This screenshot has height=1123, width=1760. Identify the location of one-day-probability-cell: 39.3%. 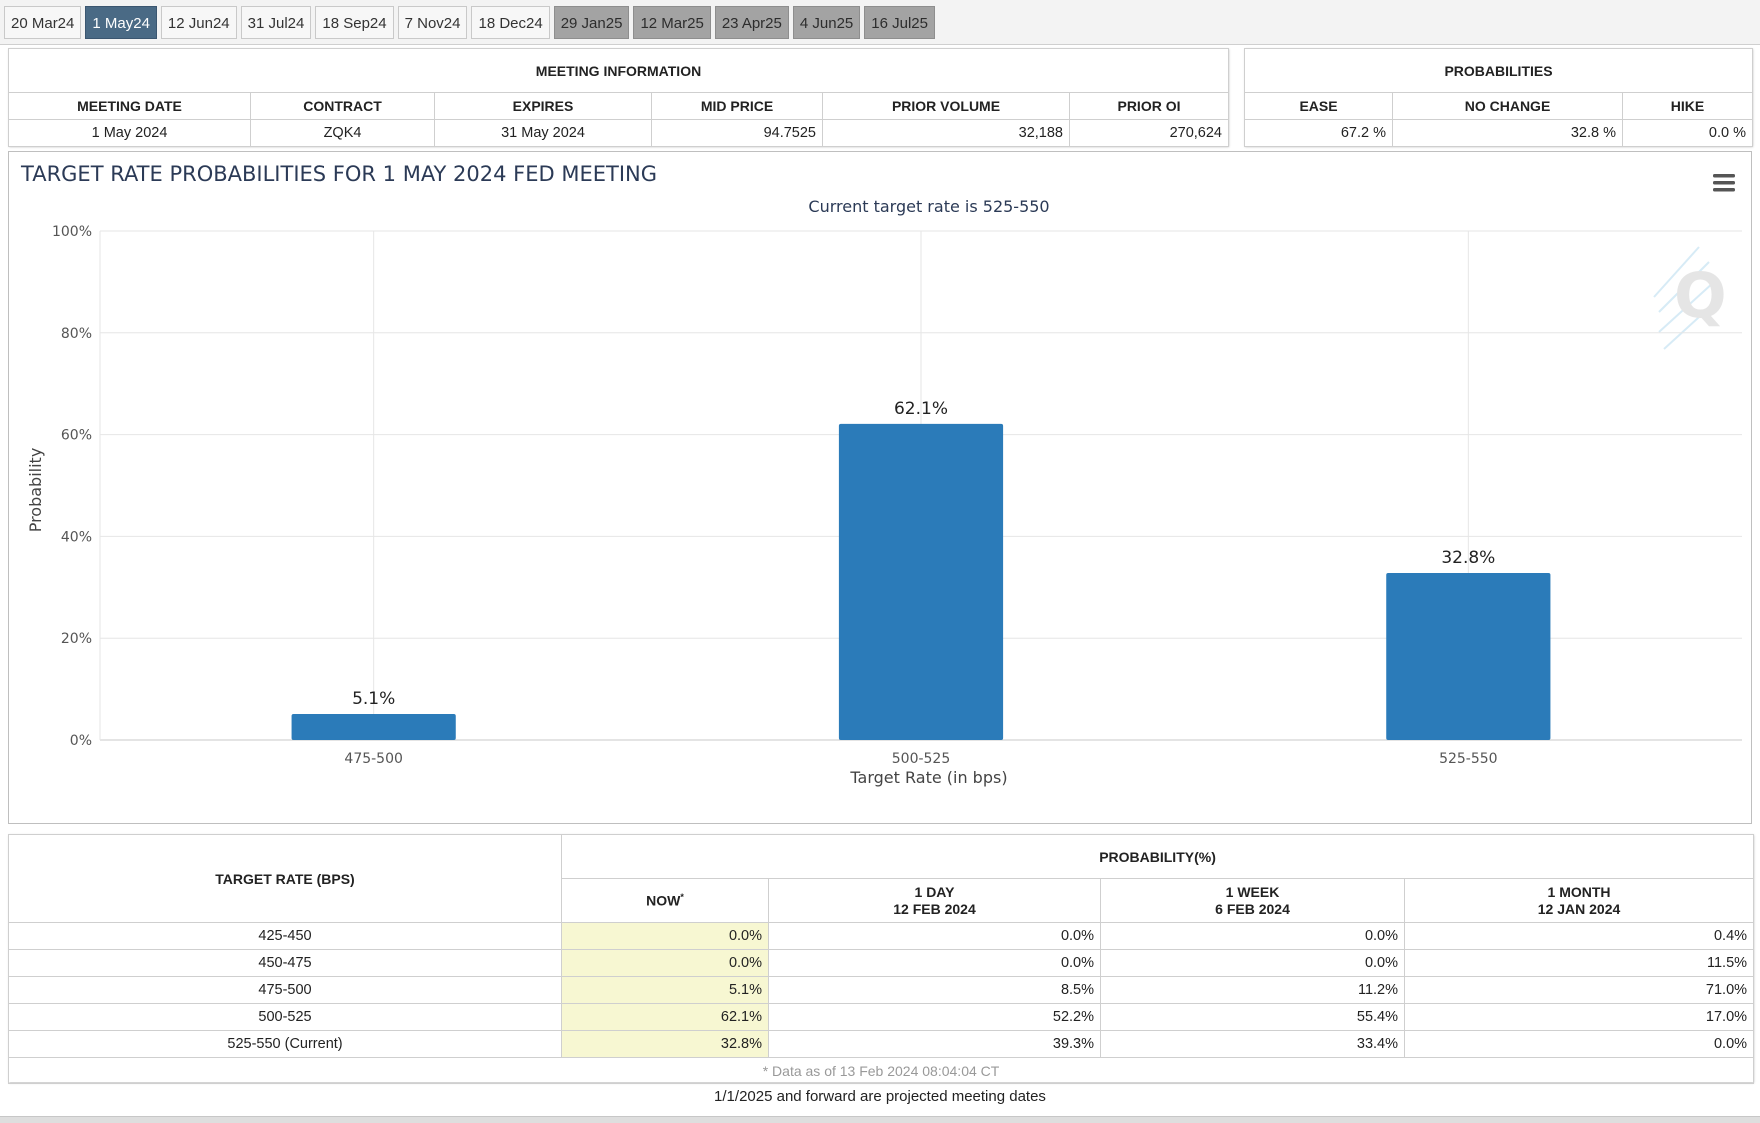
(934, 1044).